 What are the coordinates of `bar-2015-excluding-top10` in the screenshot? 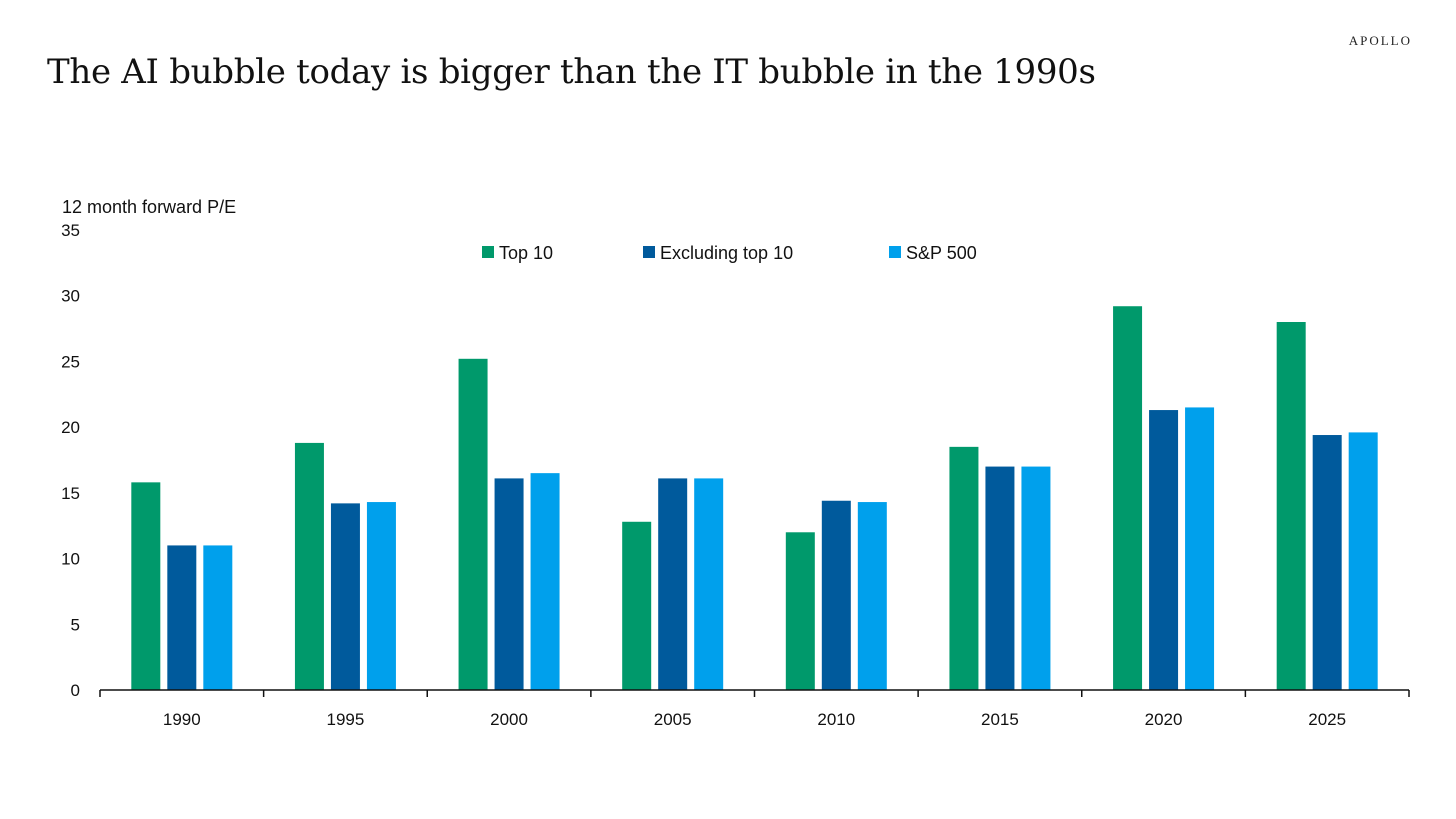 It's located at (1000, 578).